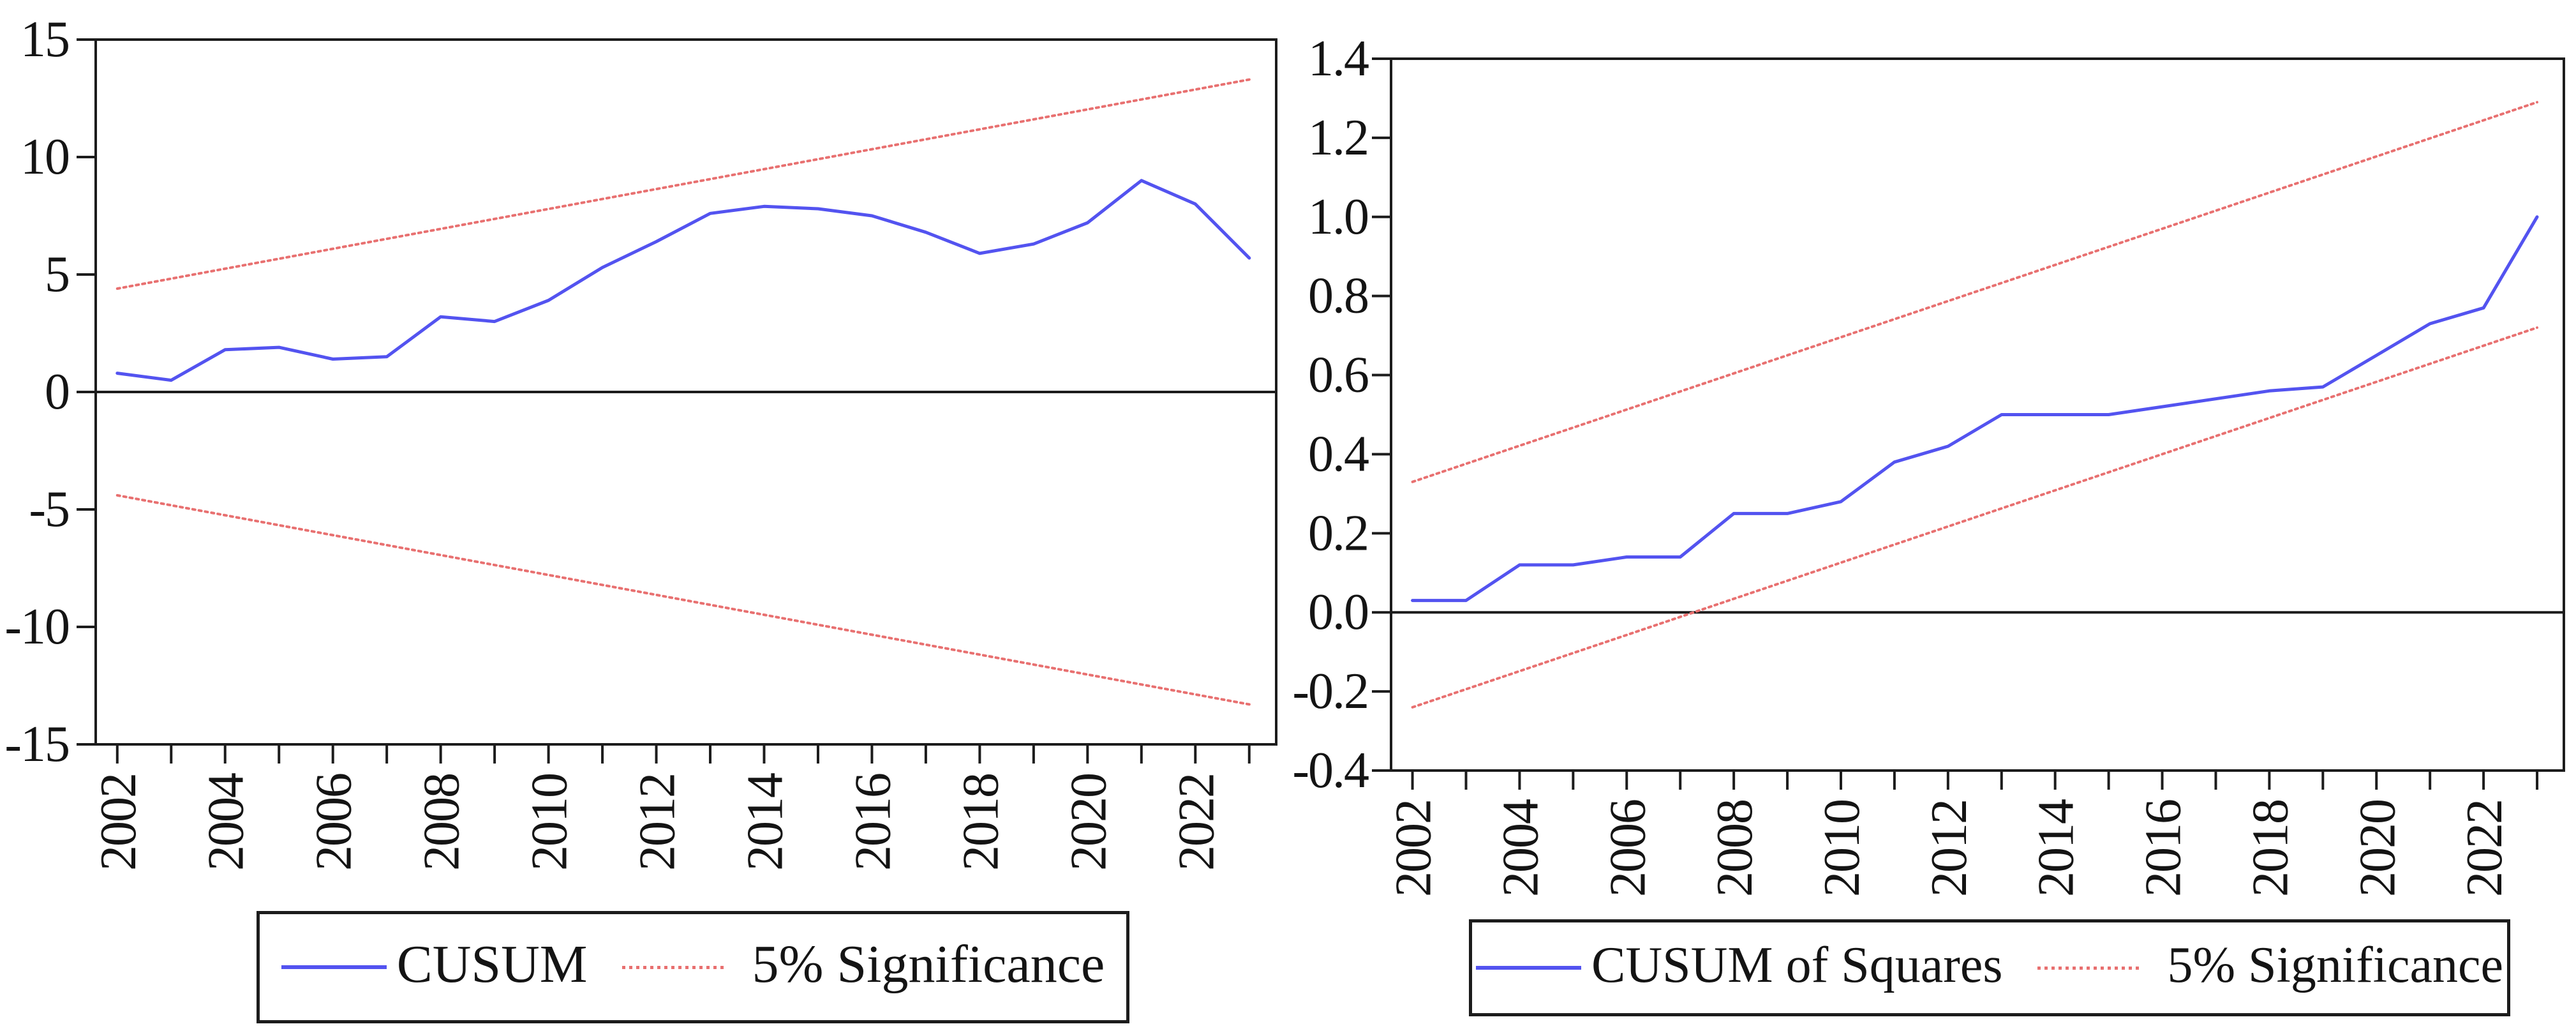  What do you see at coordinates (1338, 533) in the screenshot?
I see `y-axis-label: 0.2` at bounding box center [1338, 533].